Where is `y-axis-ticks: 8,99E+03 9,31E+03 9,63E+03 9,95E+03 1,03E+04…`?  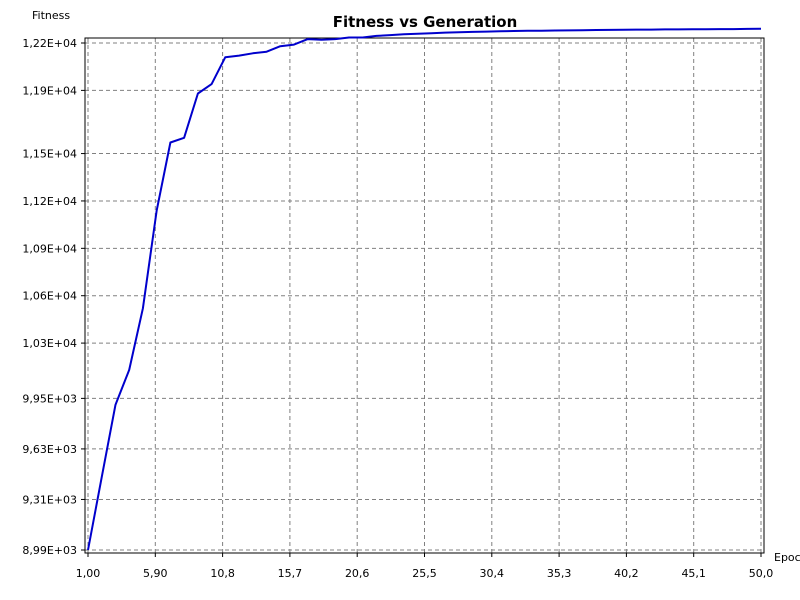
y-axis-ticks: 8,99E+03 9,31E+03 9,63E+03 9,95E+03 1,03E+04… is located at coordinates (53, 297).